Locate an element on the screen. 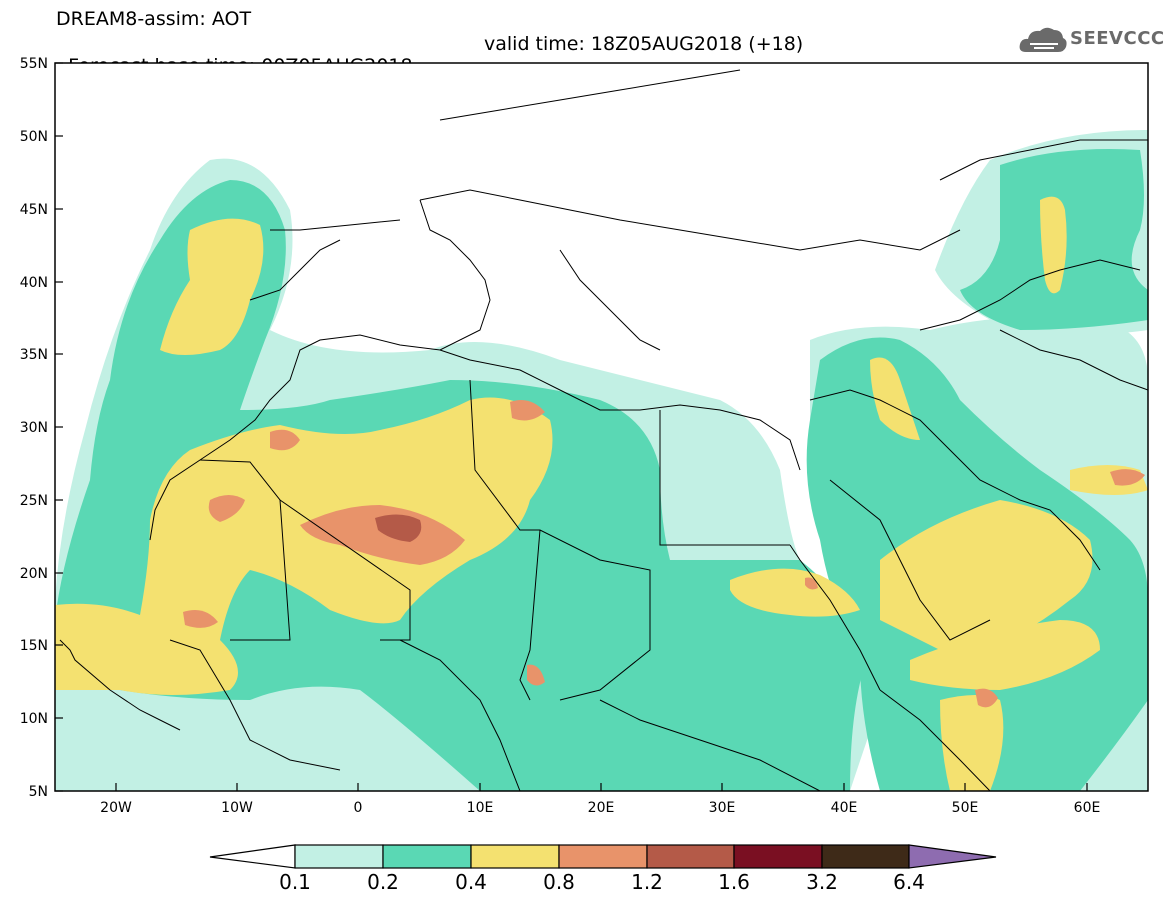 The width and height of the screenshot is (1165, 905). logo-text: SEEVCCC is located at coordinates (1117, 38).